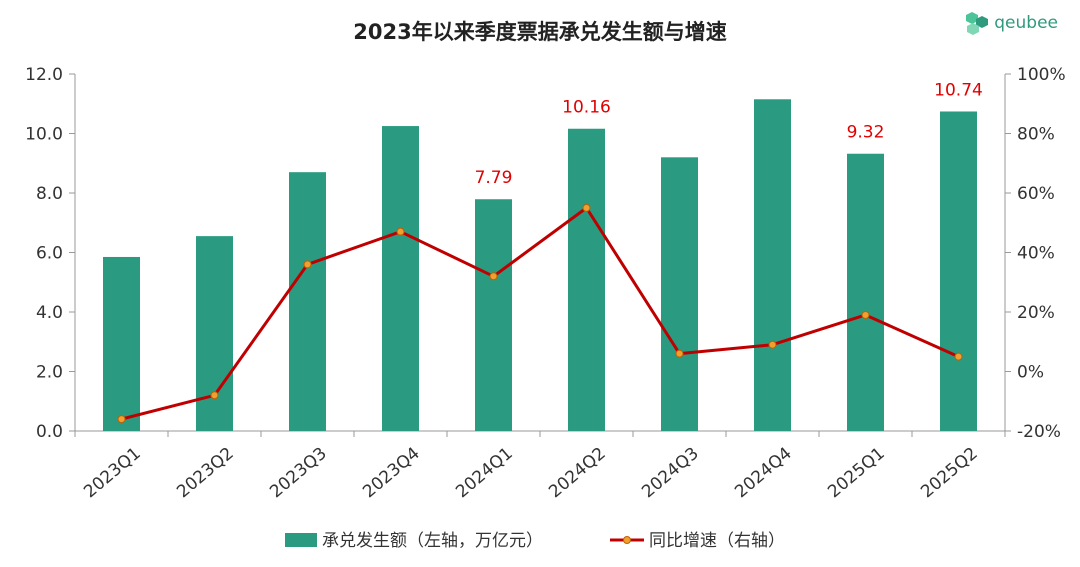 Image resolution: width=1080 pixels, height=567 pixels. What do you see at coordinates (540, 32) in the screenshot?
I see `chart-title: 2023年以来季度票据承兑发生额与增速` at bounding box center [540, 32].